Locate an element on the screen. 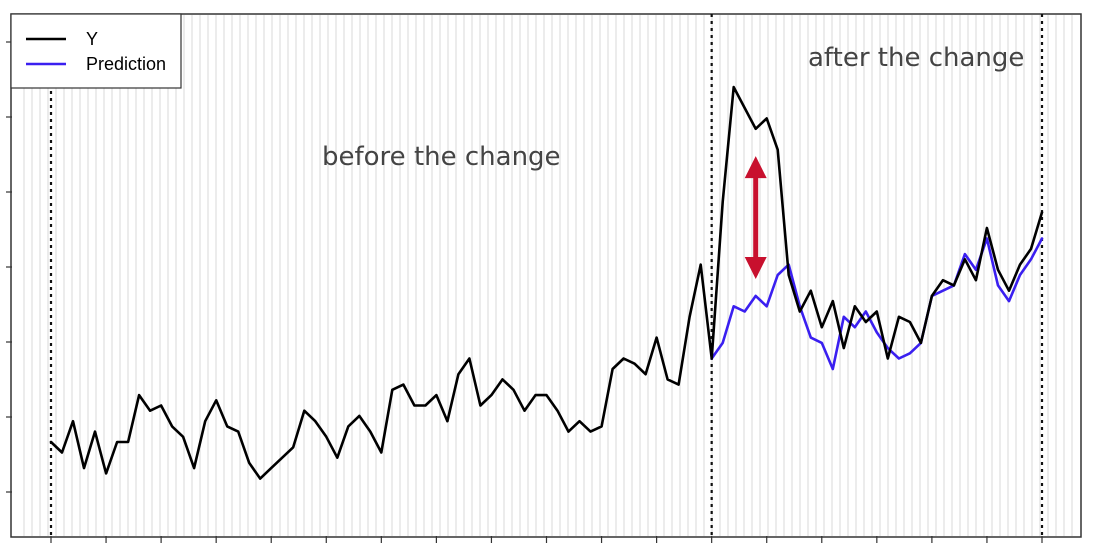 This screenshot has height=551, width=1094. annotation-before-change: before the change is located at coordinates (441, 157).